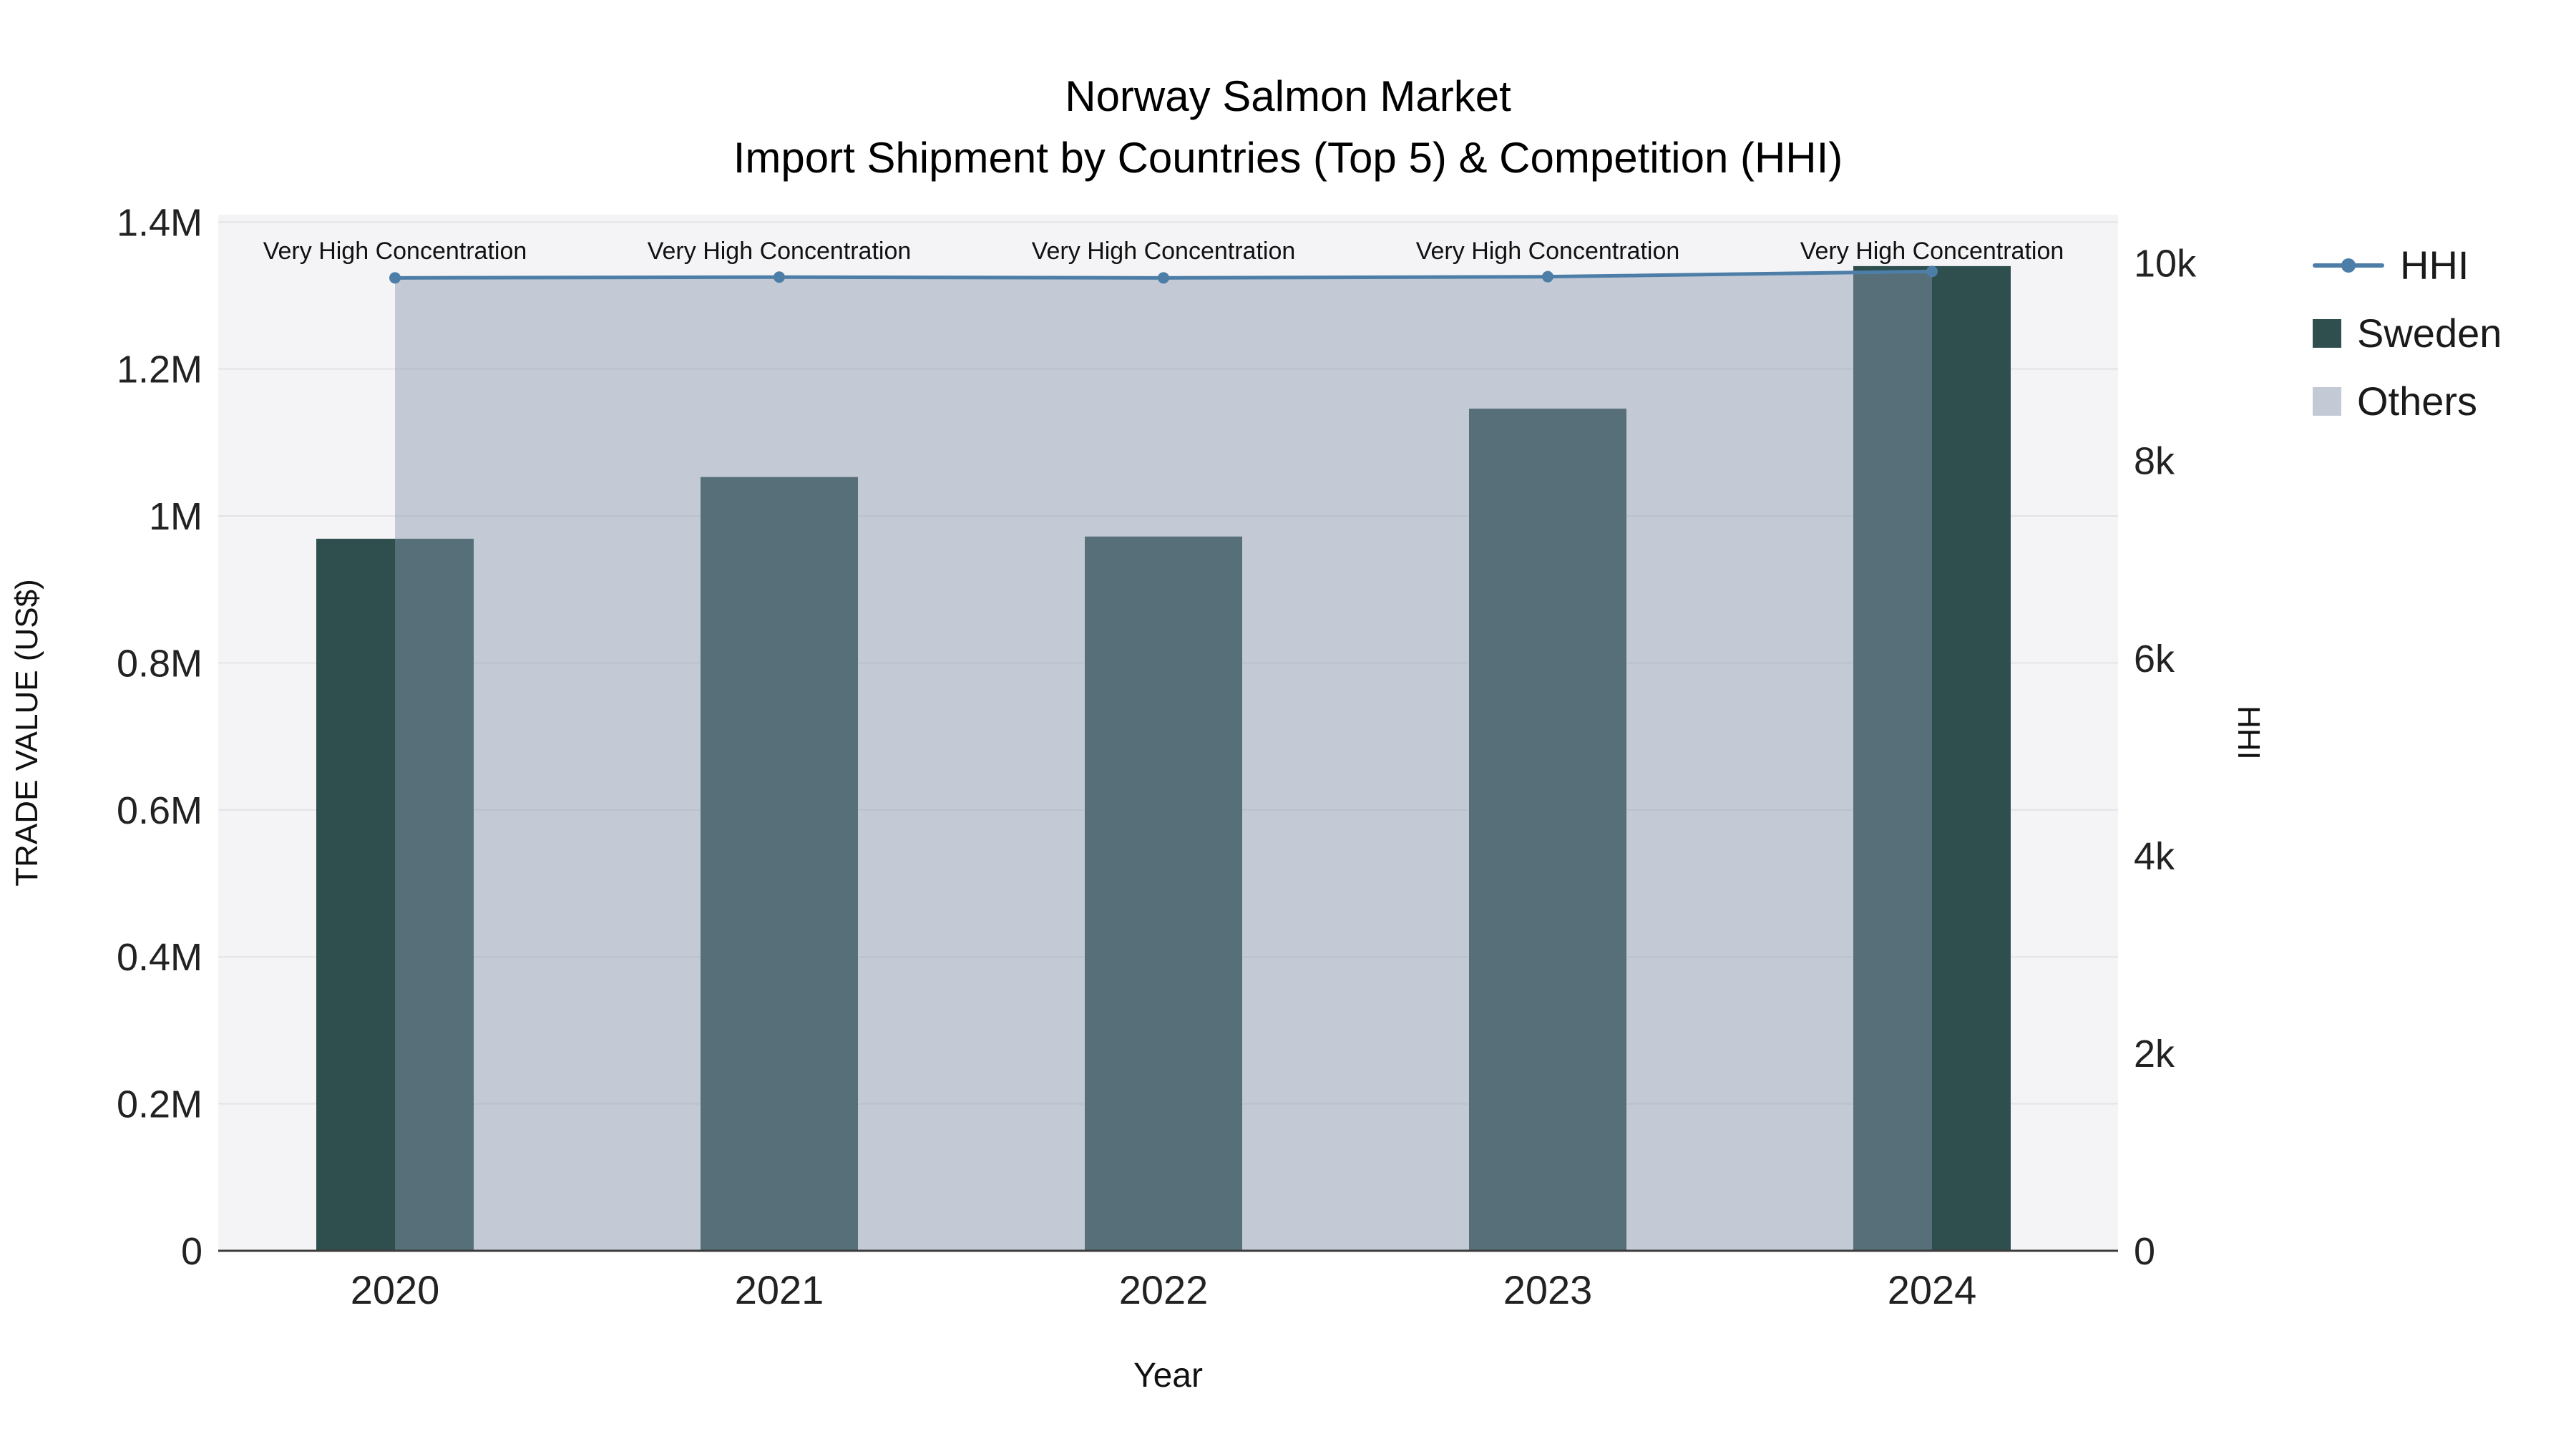  Describe the element at coordinates (395, 894) in the screenshot. I see `bar-sweden-2020` at that location.